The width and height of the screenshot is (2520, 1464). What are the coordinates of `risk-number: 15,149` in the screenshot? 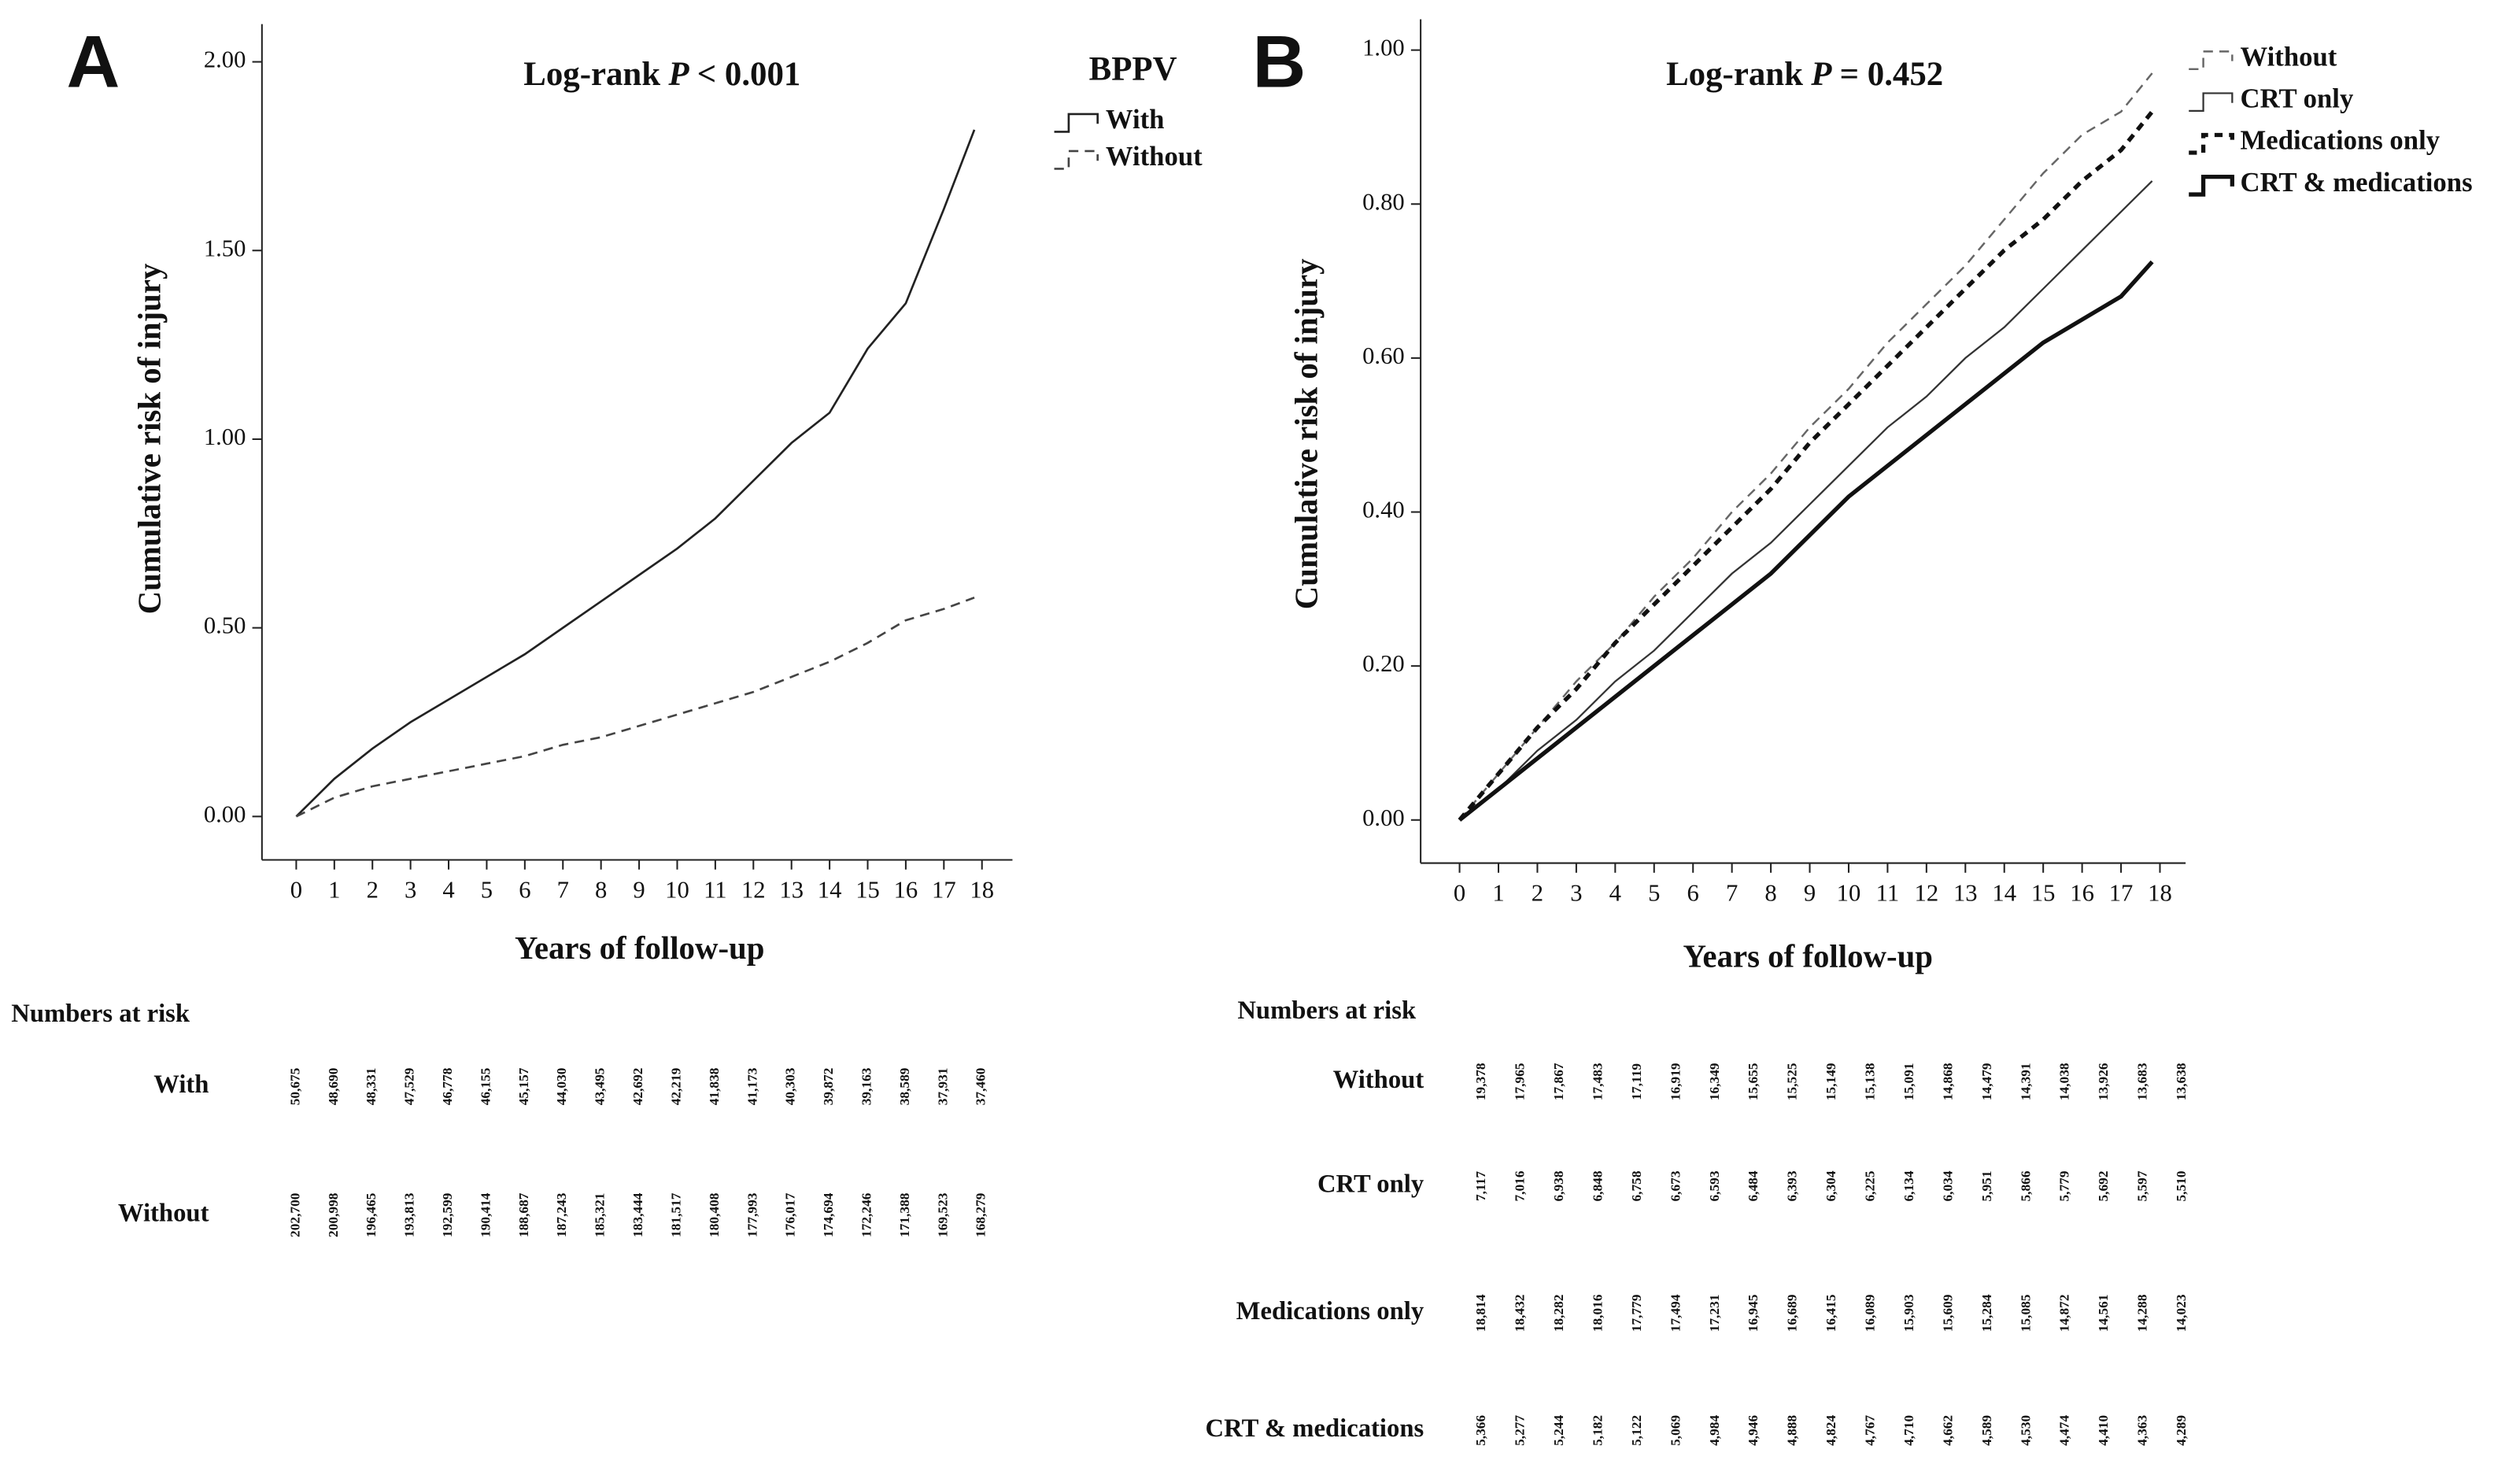 It's located at (1830, 1081).